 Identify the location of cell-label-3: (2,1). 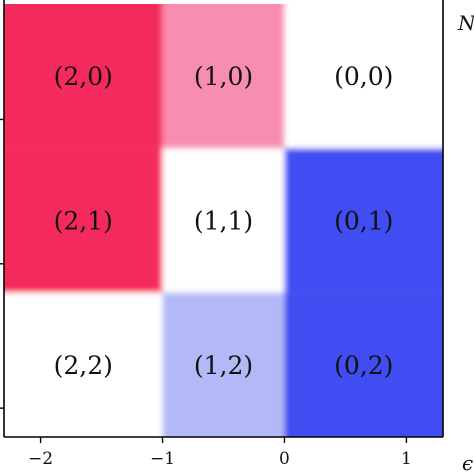
(83, 221).